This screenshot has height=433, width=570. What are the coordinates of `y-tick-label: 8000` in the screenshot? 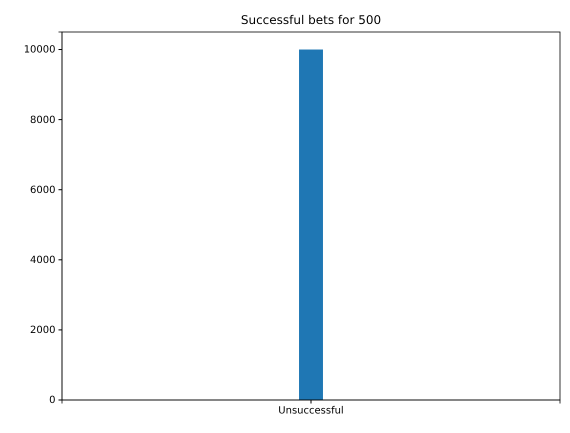 It's located at (43, 120).